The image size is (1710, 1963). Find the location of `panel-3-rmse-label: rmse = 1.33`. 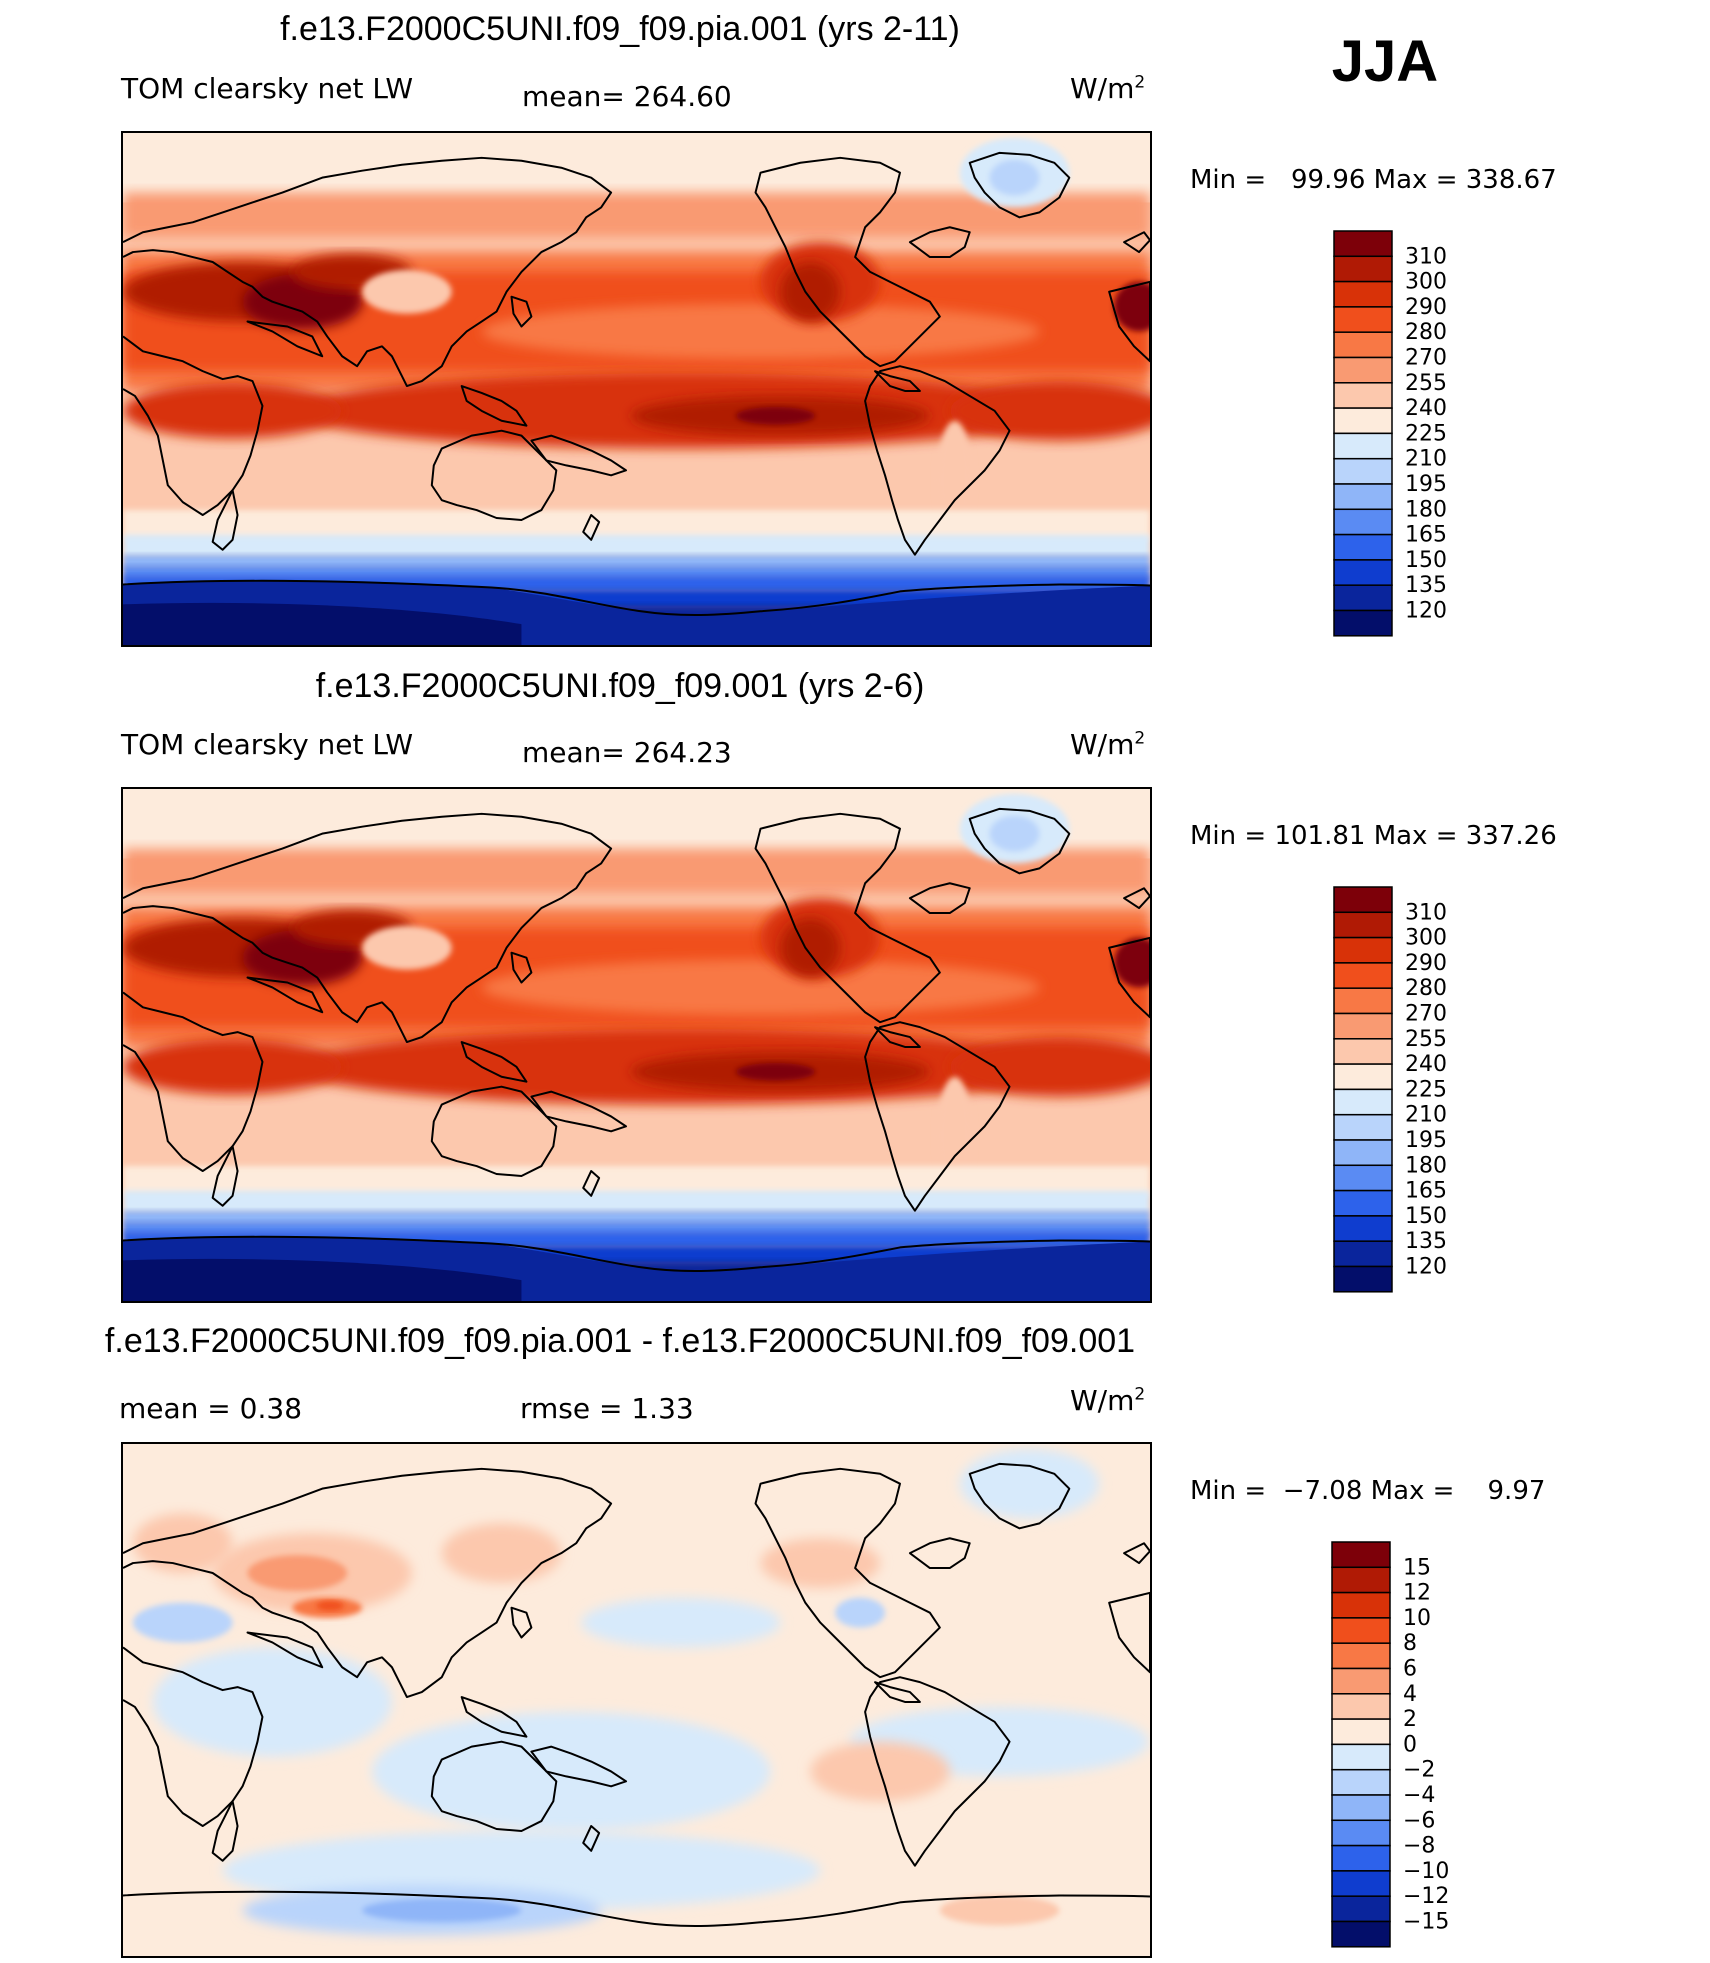

panel-3-rmse-label: rmse = 1.33 is located at coordinates (607, 1408).